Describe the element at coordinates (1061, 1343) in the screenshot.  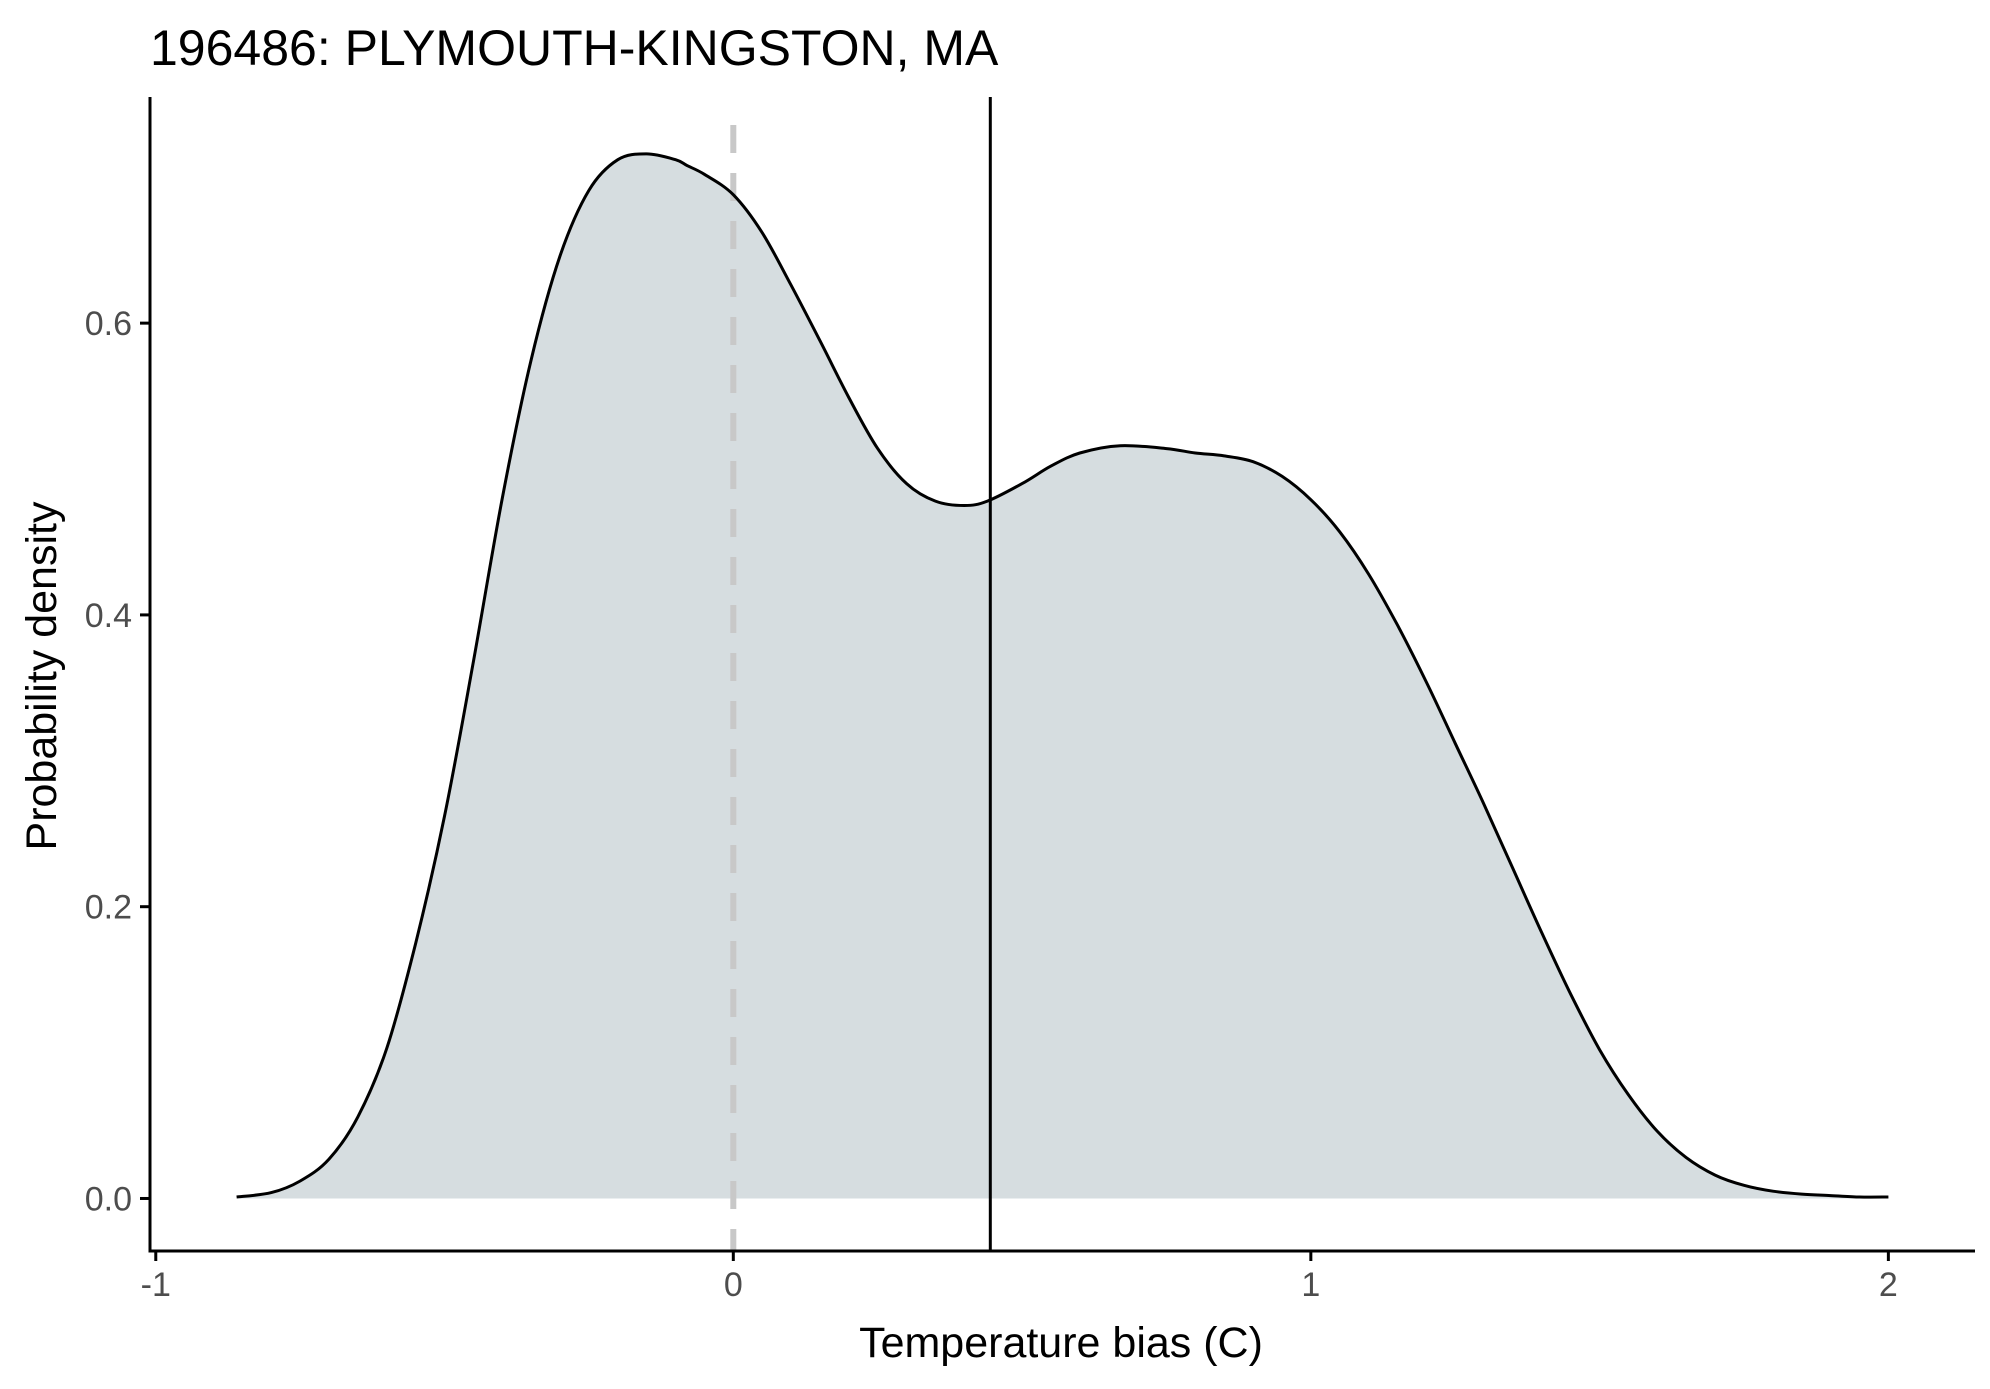
I see `x-axis-title: Temperature bias (C)` at that location.